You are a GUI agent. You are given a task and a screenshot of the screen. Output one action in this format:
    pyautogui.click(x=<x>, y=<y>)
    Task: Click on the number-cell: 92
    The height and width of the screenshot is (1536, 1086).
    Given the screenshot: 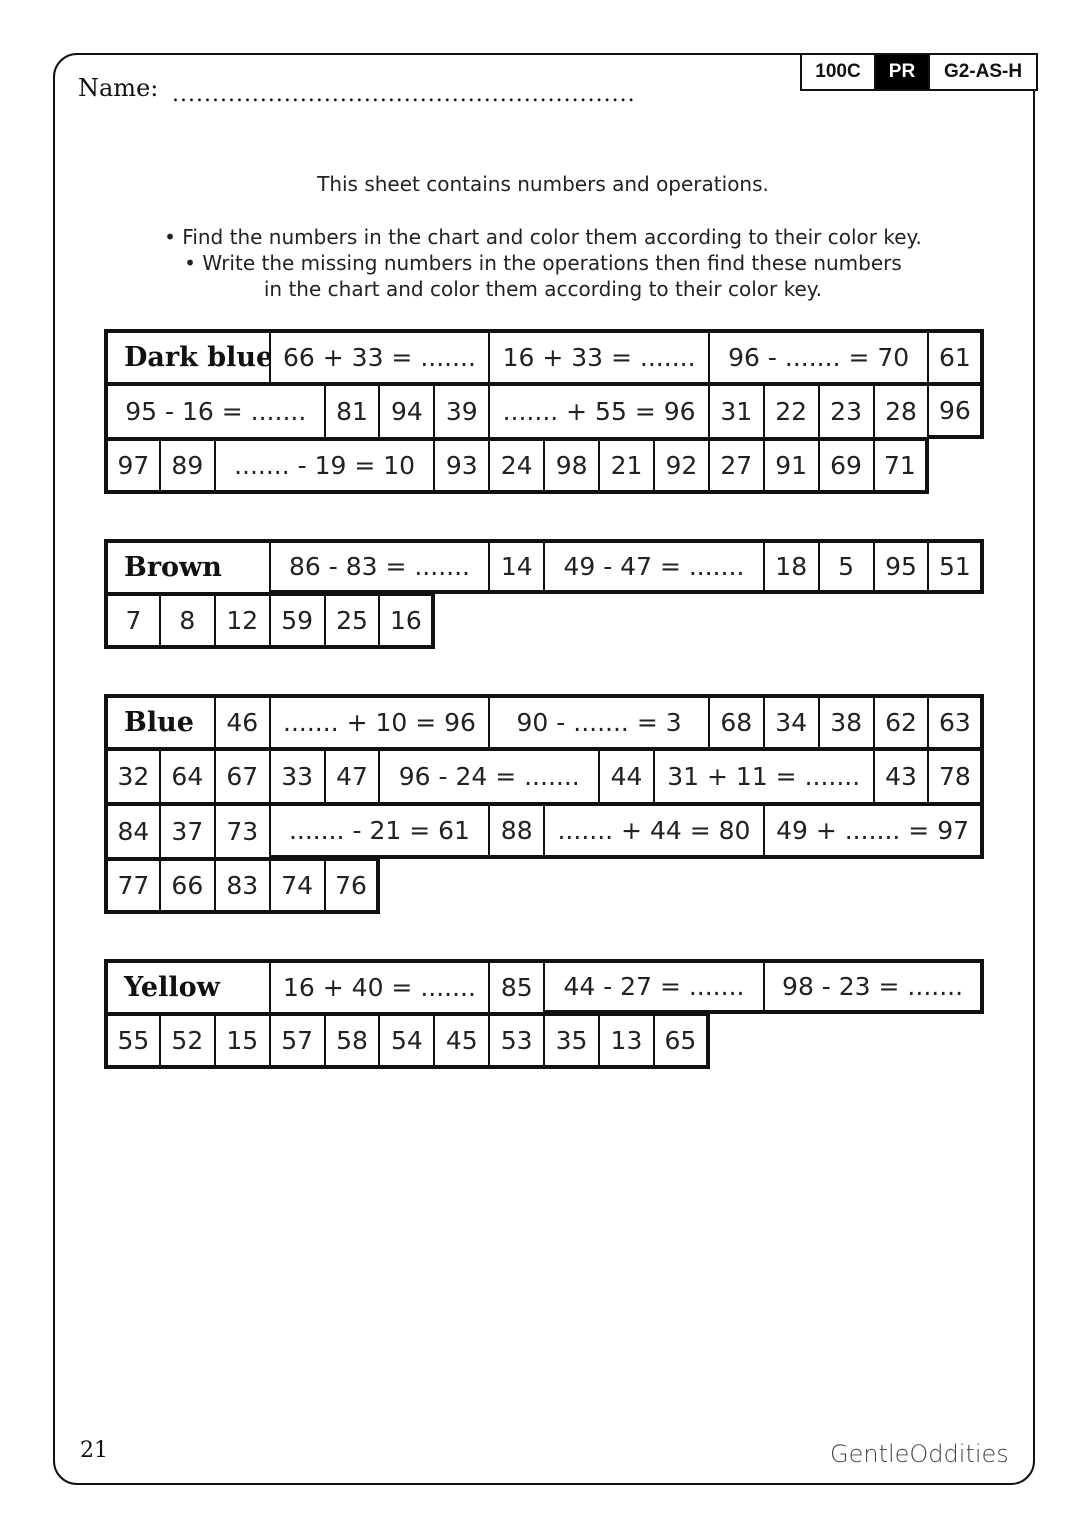 What is the action you would take?
    pyautogui.click(x=681, y=466)
    